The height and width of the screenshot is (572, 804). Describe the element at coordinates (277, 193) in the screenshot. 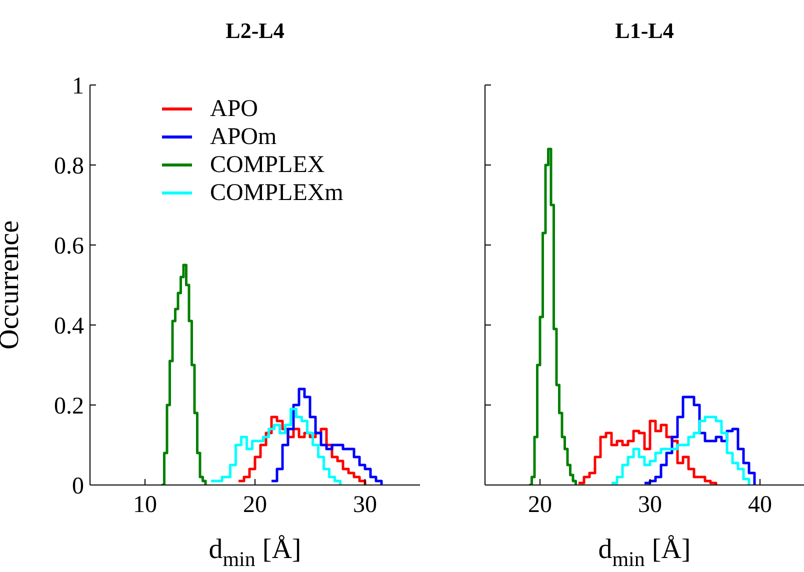

I see `legend-label: COMPLEXm` at that location.